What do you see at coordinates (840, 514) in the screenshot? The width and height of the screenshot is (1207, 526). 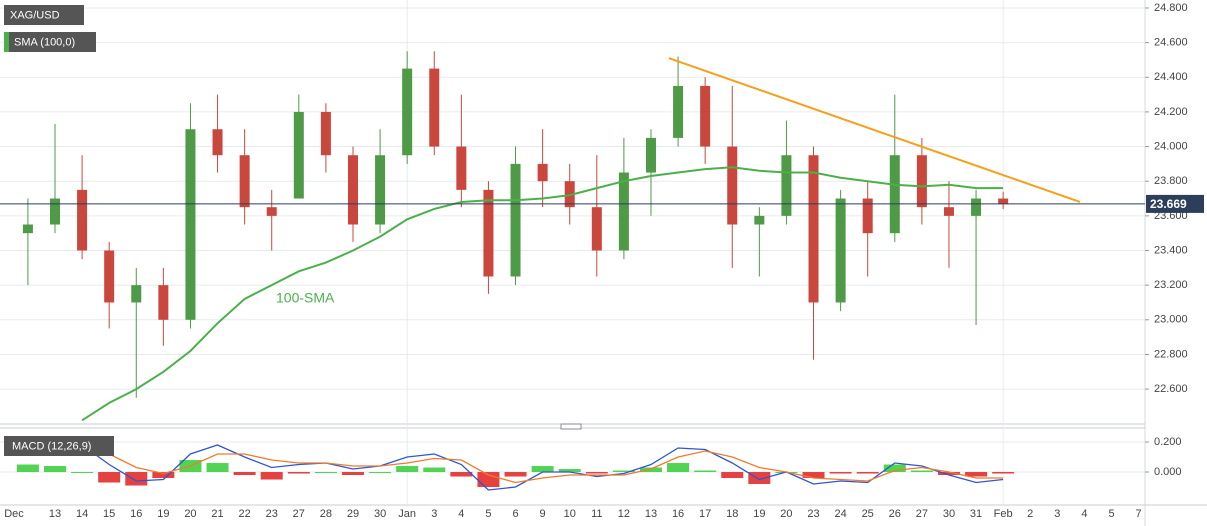 I see `x-tick-label: 24` at bounding box center [840, 514].